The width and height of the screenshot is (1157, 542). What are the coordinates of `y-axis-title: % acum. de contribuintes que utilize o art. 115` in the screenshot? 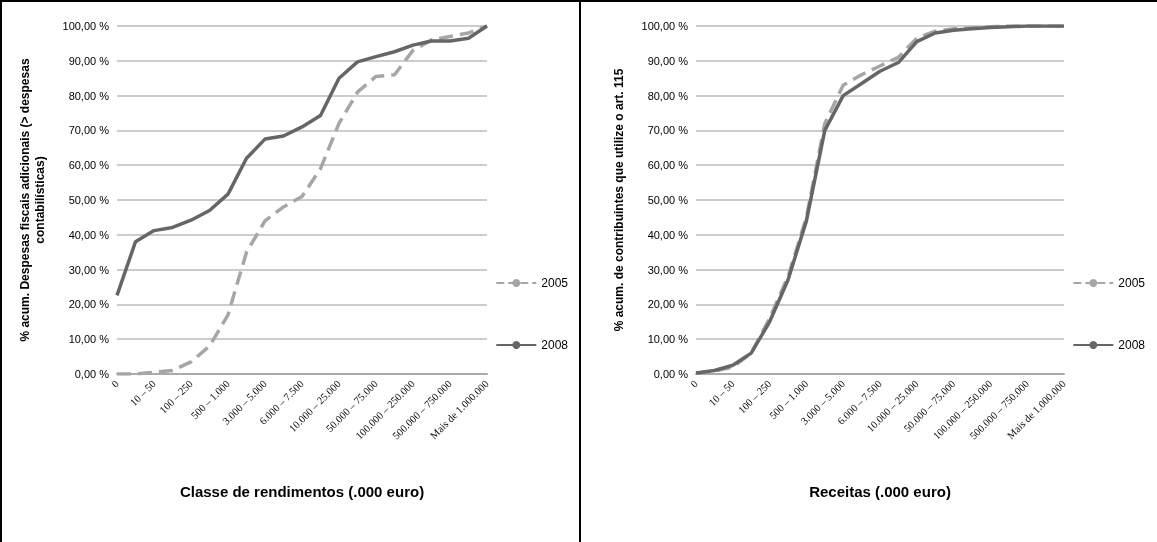 It's located at (618, 200).